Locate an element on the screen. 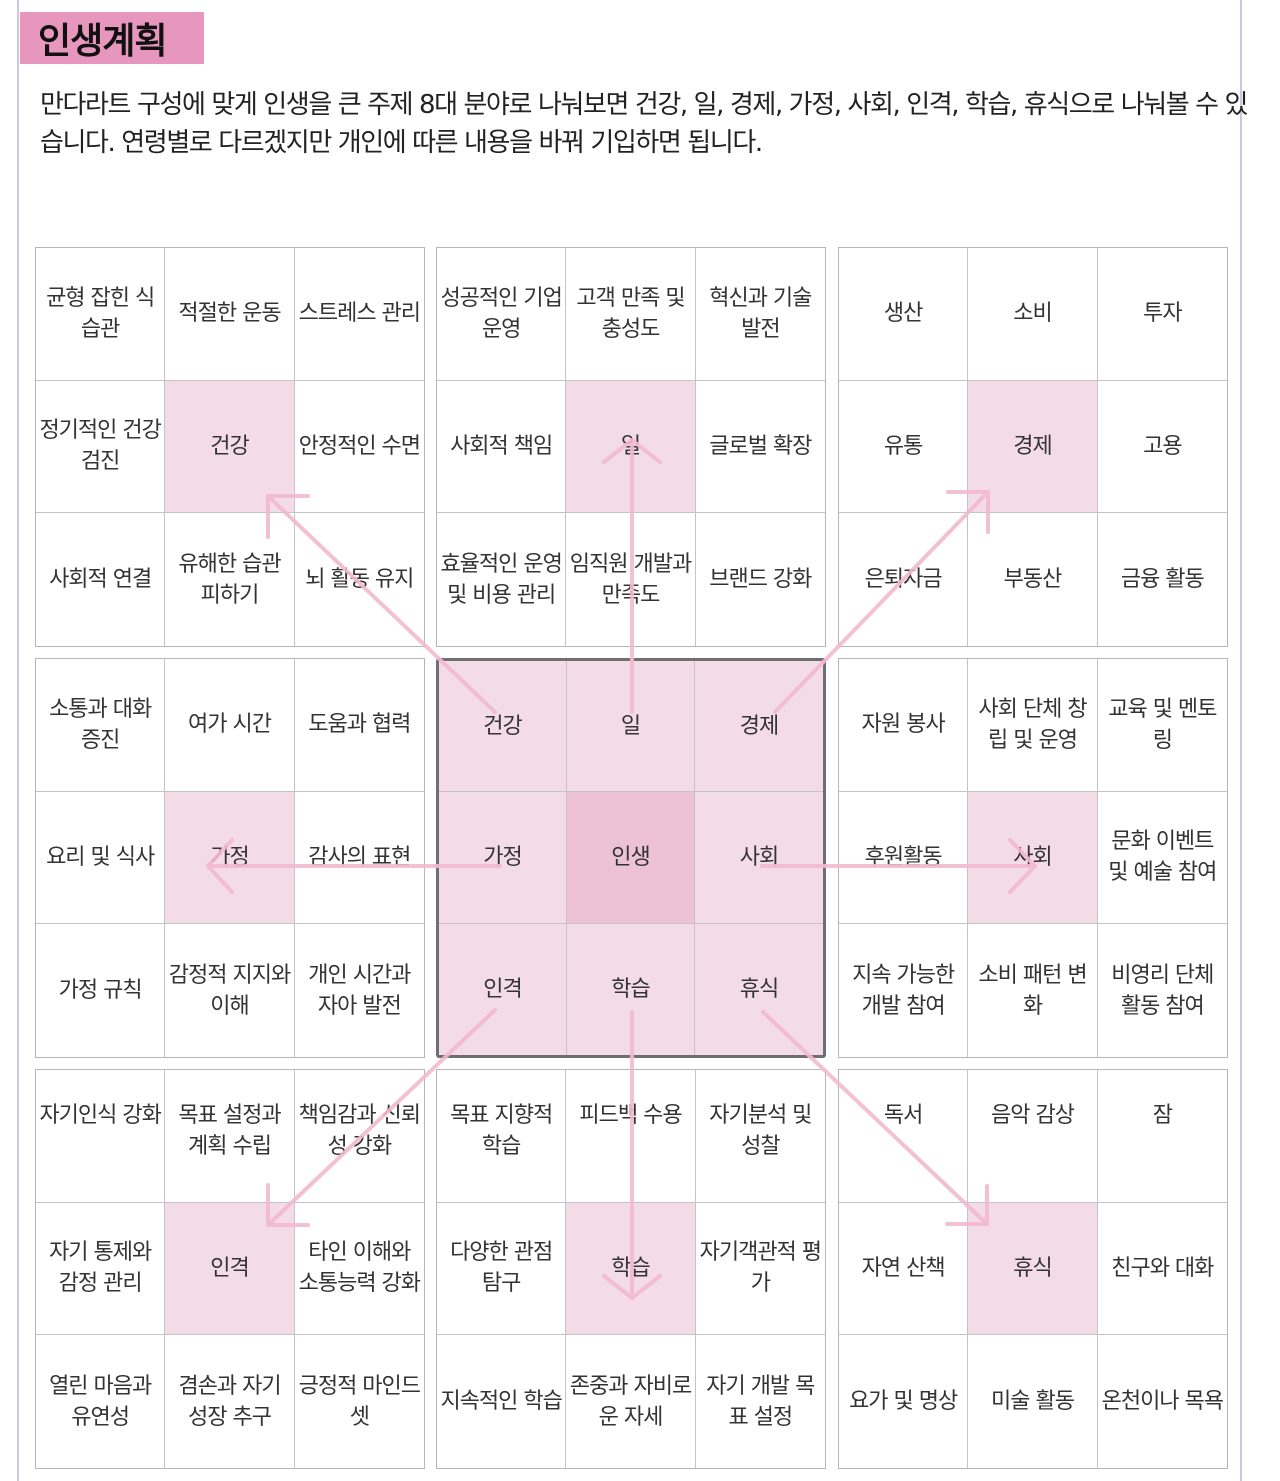  mandalart-cell: 교육 및 멘토링 is located at coordinates (1162, 725).